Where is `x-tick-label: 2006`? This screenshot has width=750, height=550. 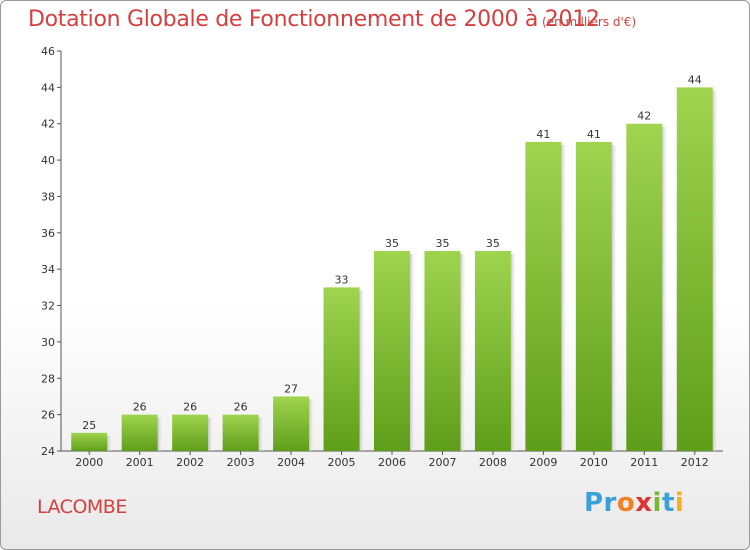 x-tick-label: 2006 is located at coordinates (392, 462).